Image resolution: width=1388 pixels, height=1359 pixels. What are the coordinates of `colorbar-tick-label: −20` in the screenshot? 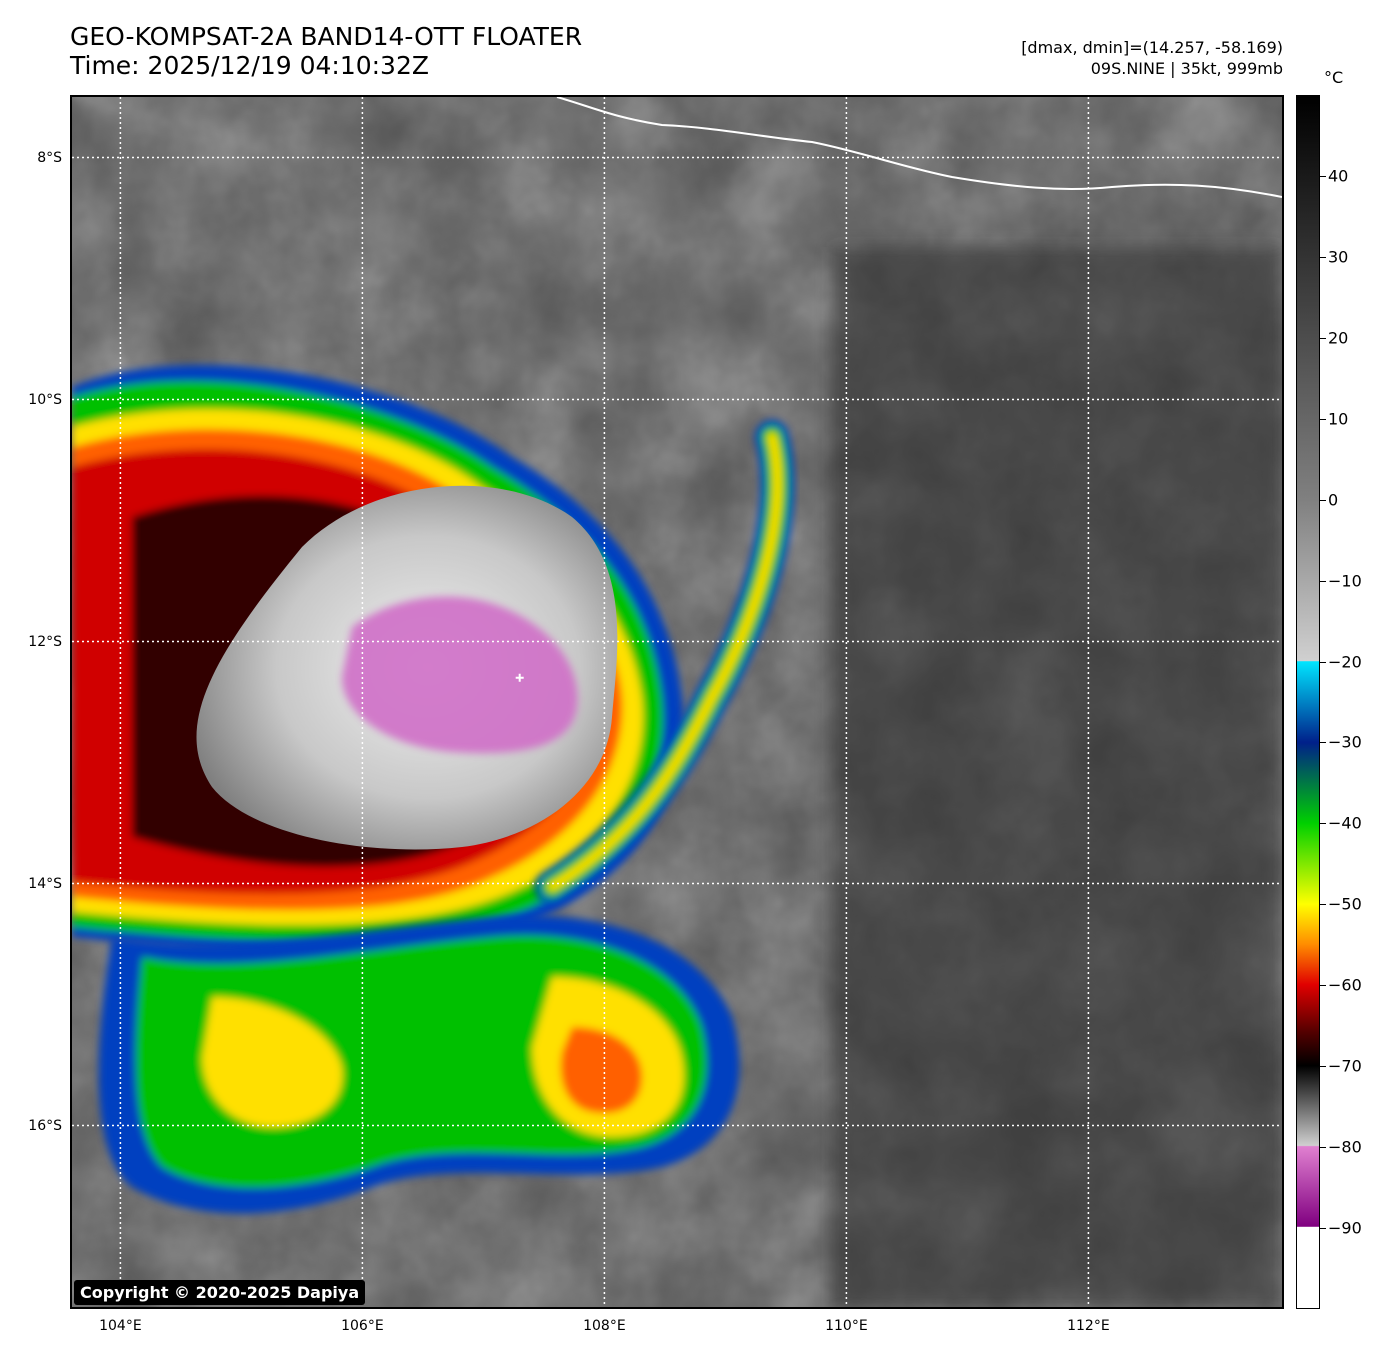 It's located at (1345, 662).